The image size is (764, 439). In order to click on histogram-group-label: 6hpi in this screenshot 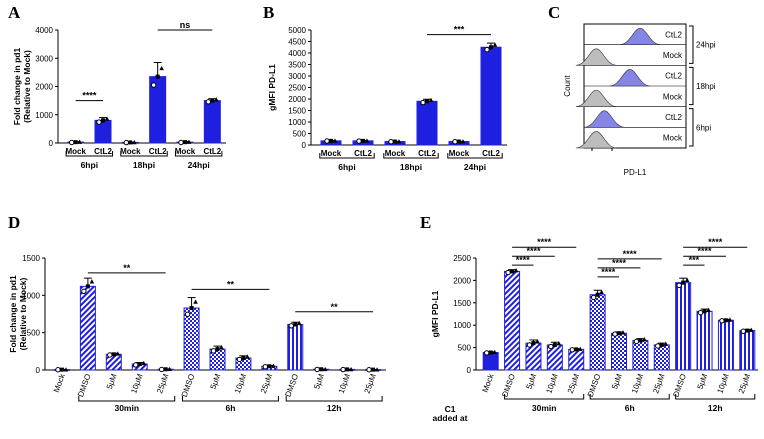, I will do `click(703, 127)`.